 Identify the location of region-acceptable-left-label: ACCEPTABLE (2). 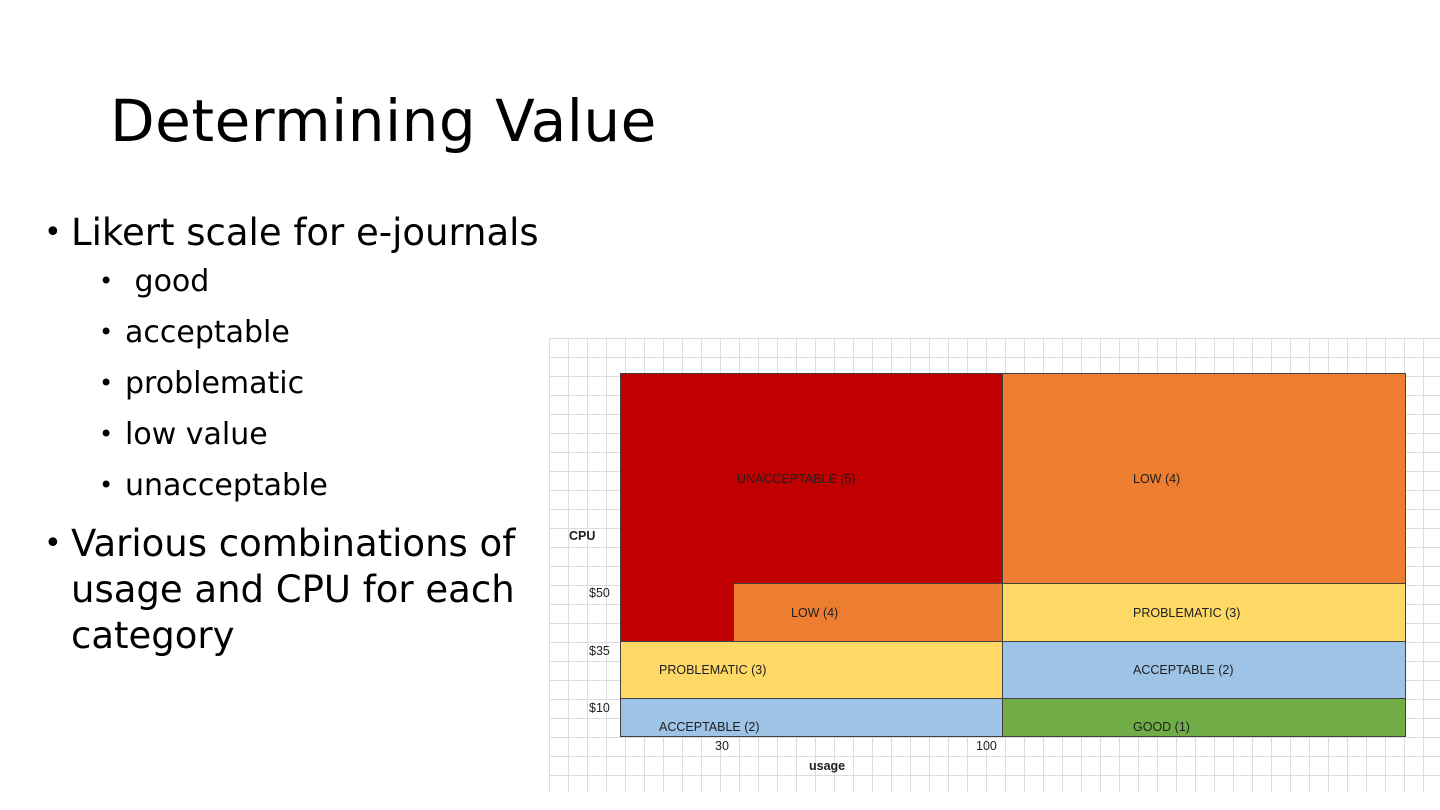
(709, 727).